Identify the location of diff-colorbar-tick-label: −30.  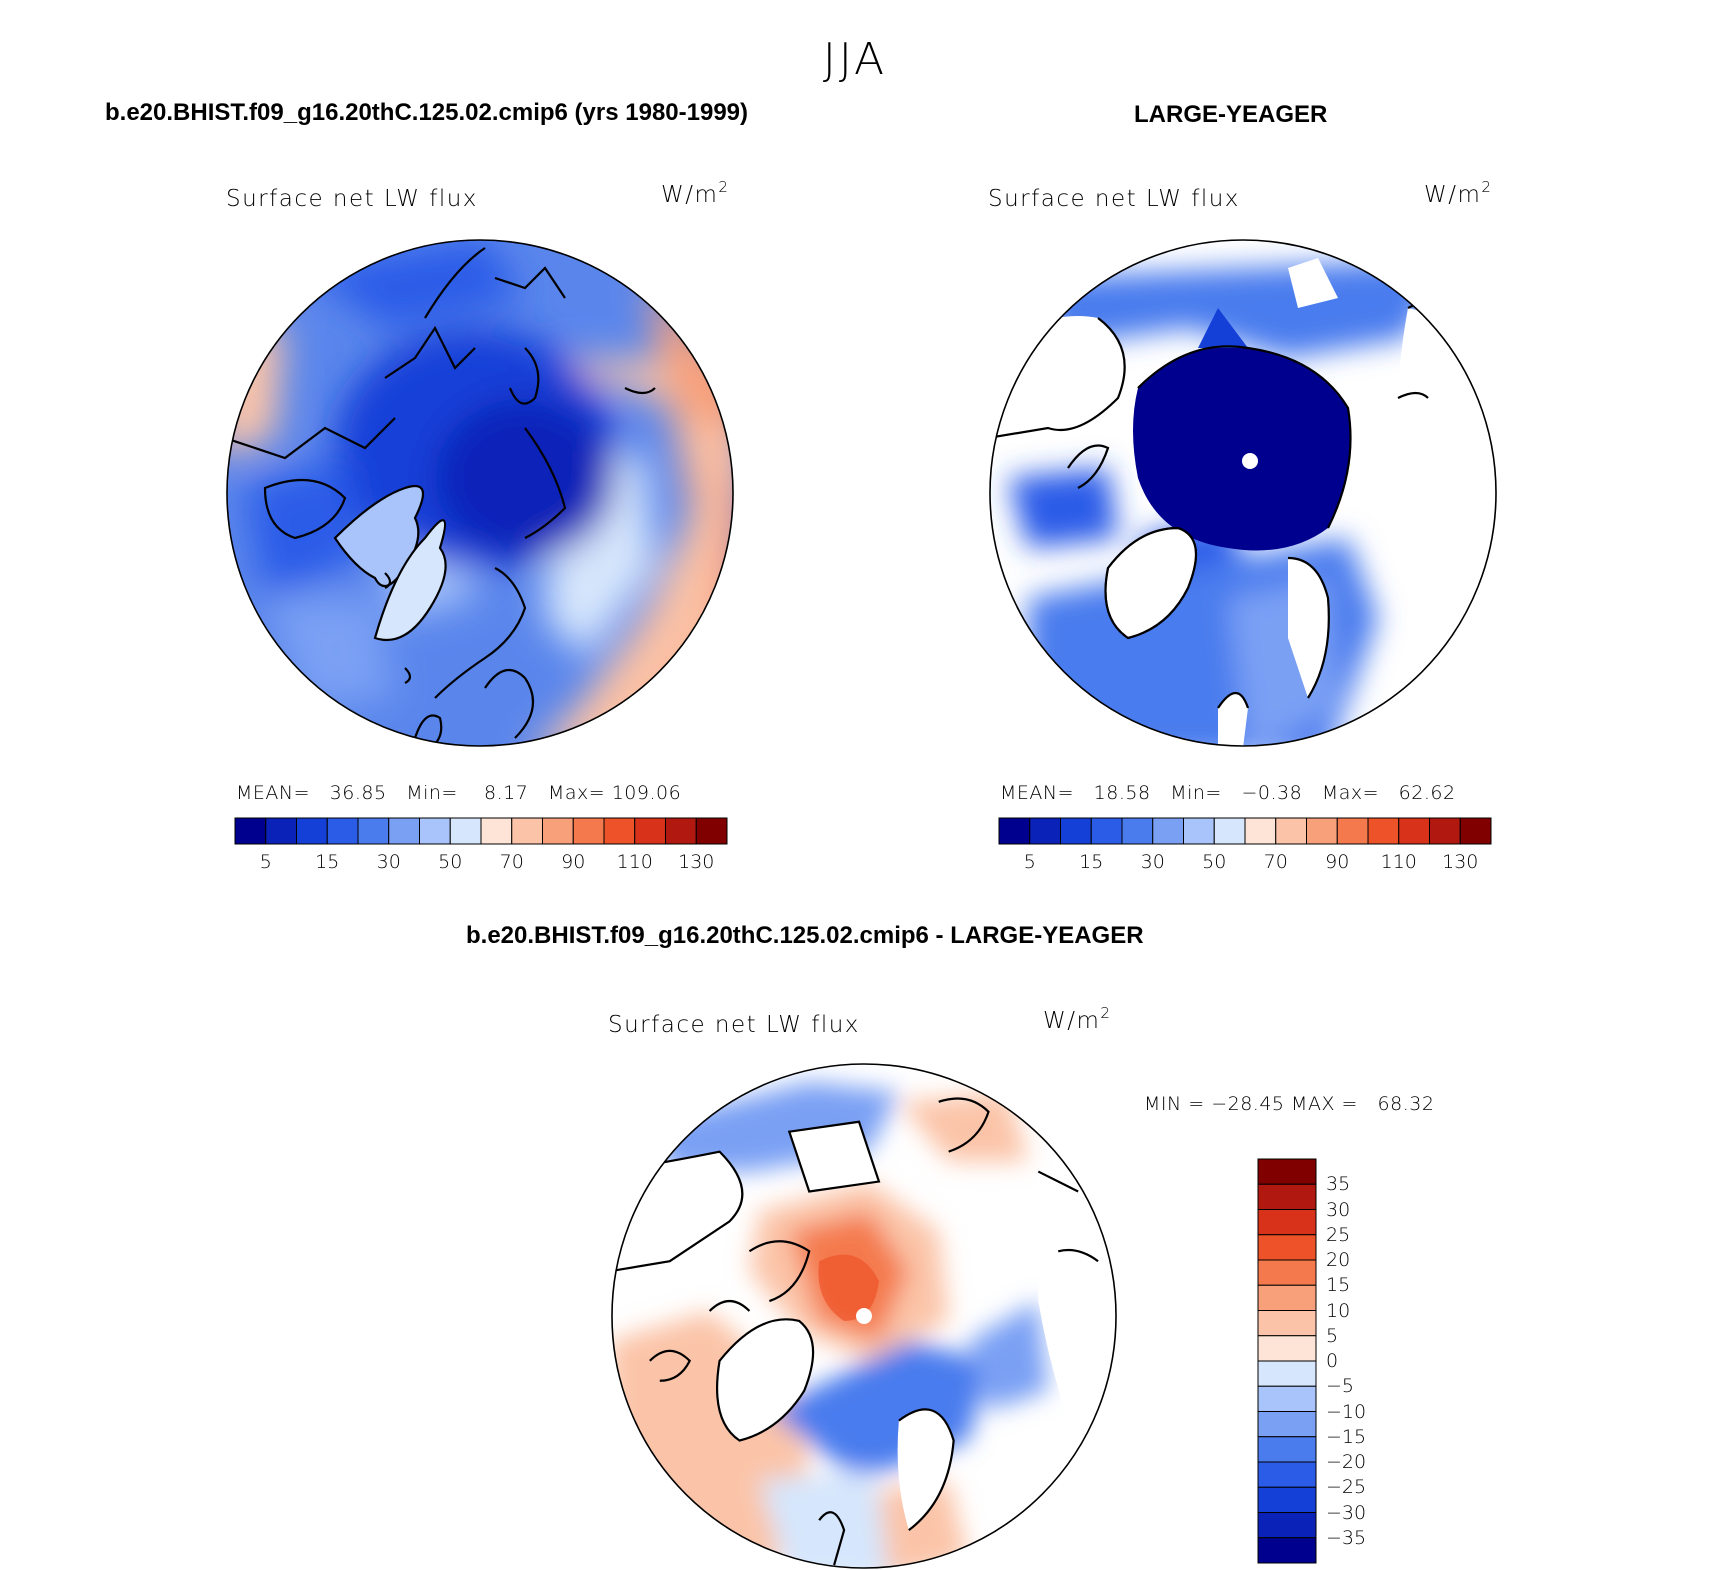
(1346, 1512).